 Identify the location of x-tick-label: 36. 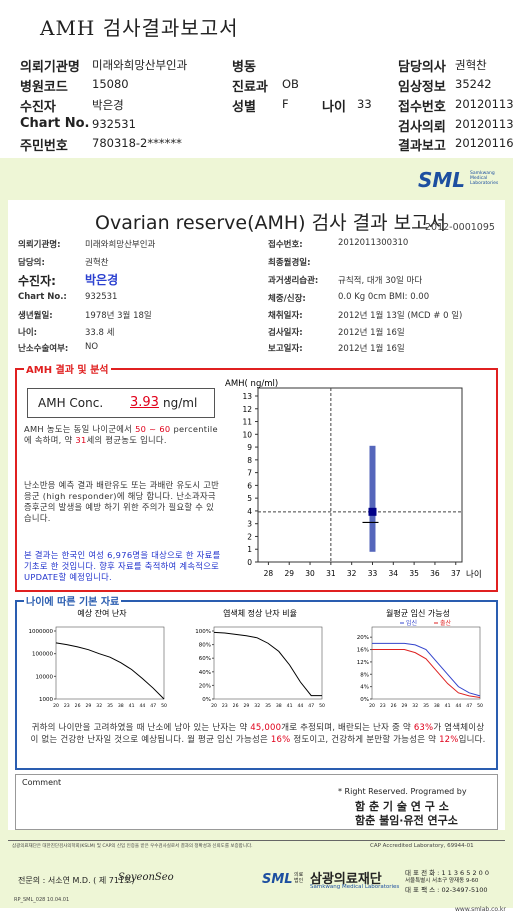
(435, 573).